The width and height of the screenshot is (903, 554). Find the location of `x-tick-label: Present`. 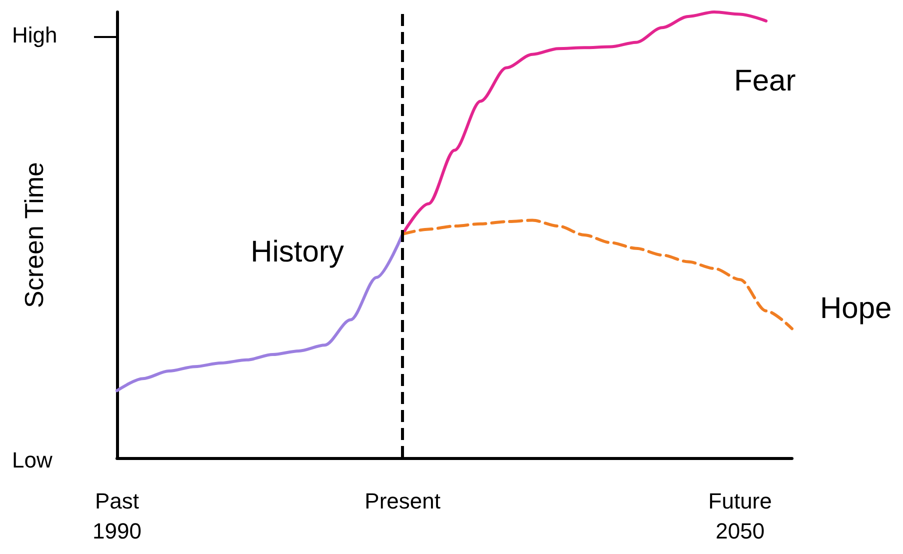

x-tick-label: Present is located at coordinates (402, 501).